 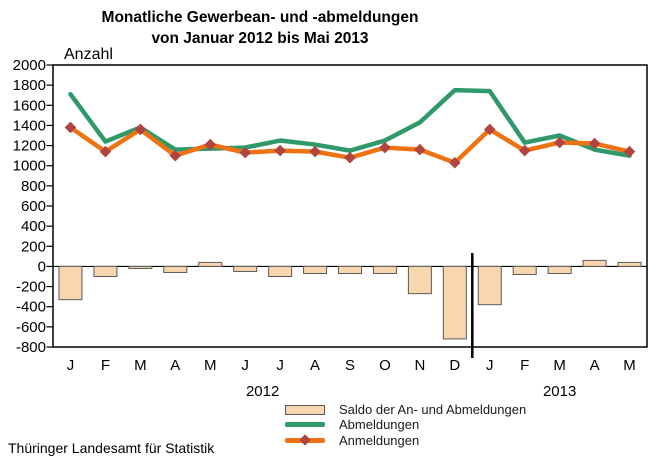 I want to click on y-axis-unit-label: Anzahl, so click(x=88, y=54).